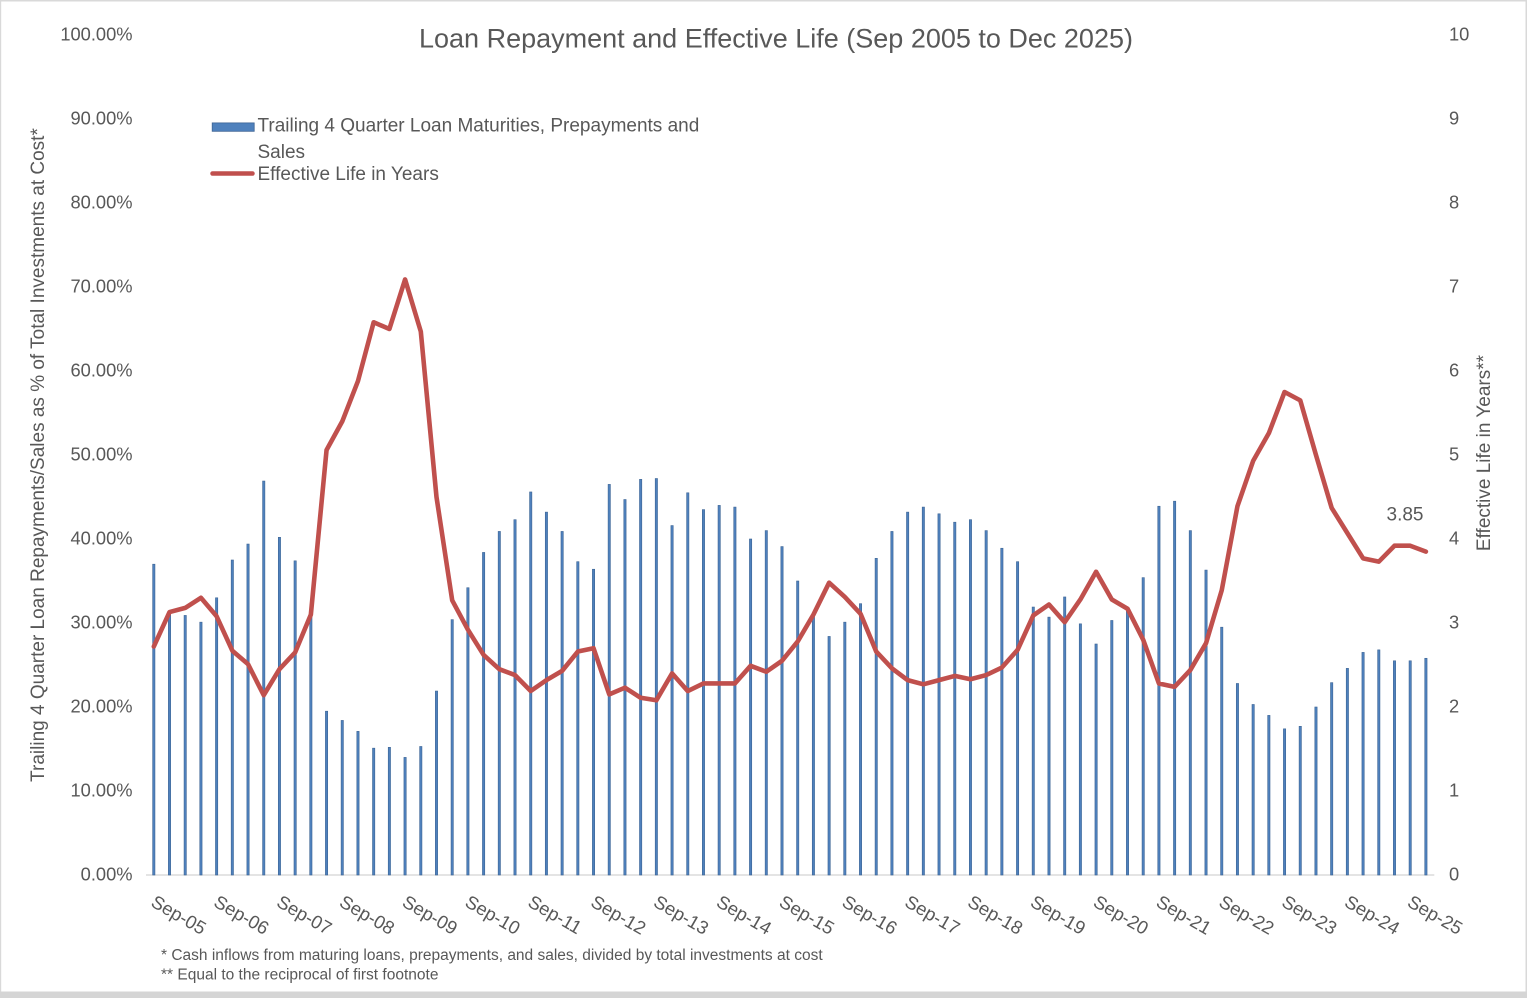 The height and width of the screenshot is (998, 1527). I want to click on svg-text: 50.00%, so click(101, 453).